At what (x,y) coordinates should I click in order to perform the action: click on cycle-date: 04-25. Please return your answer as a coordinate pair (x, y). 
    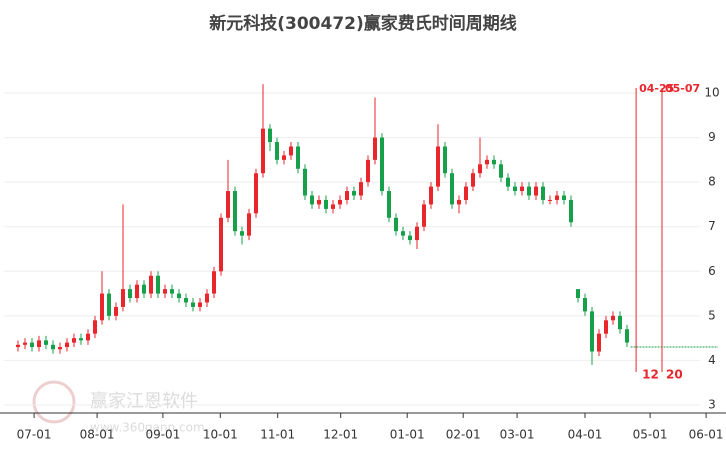
    Looking at the image, I should click on (656, 88).